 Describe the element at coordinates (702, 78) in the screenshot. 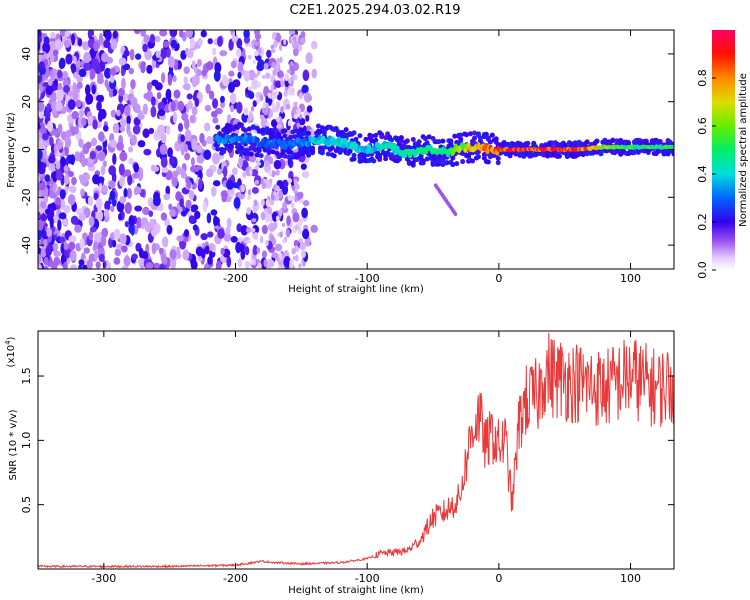

I see `colorbar-tick-label: 0.8` at that location.